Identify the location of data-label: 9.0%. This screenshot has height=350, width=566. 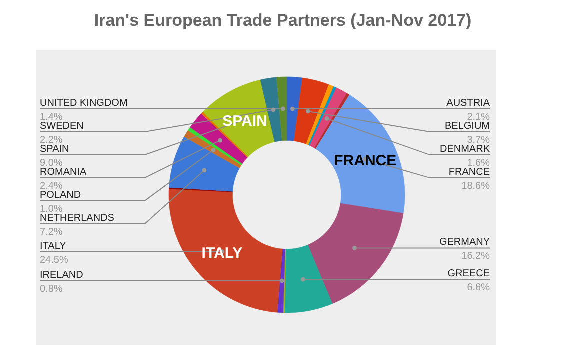
(51, 163).